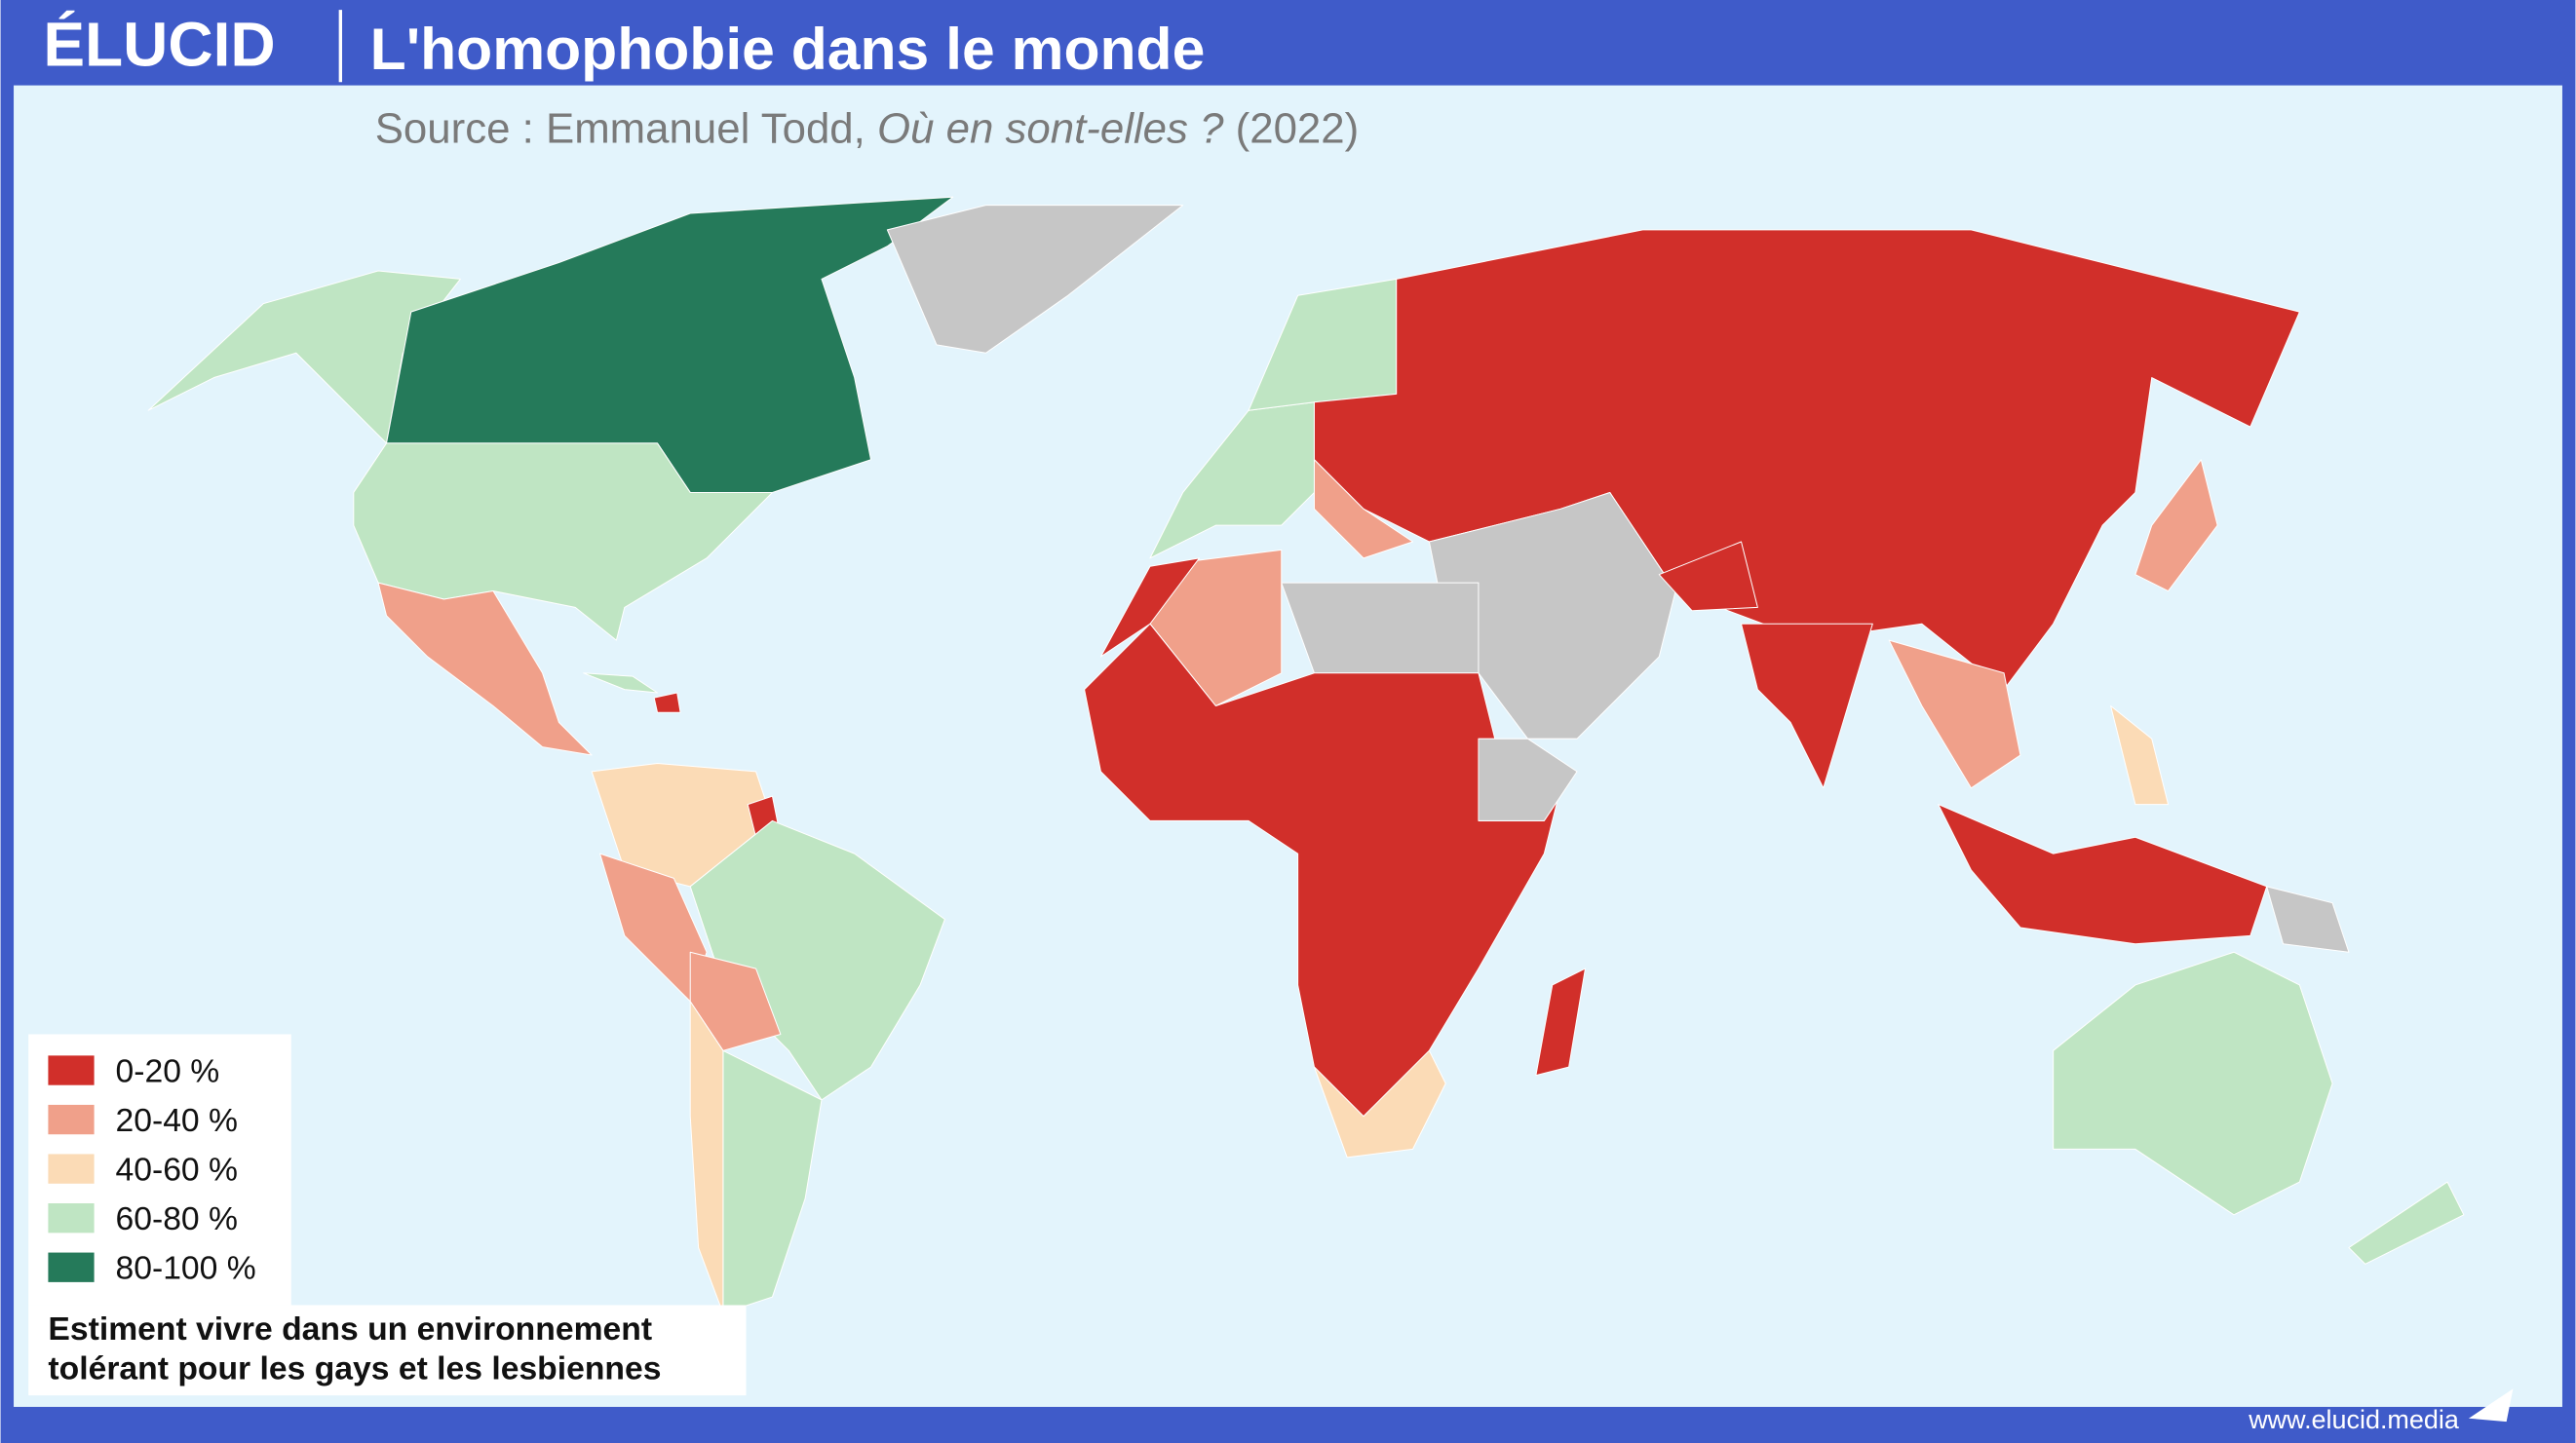 This screenshot has height=1443, width=2576. I want to click on footer-logo, so click(2491, 1405).